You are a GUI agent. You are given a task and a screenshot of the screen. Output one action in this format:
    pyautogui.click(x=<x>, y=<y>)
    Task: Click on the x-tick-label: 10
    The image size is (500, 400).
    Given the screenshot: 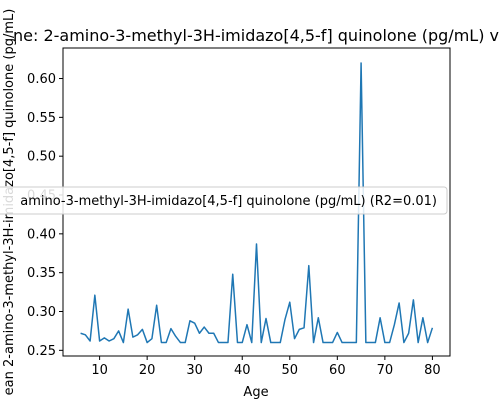 What is the action you would take?
    pyautogui.click(x=99, y=370)
    